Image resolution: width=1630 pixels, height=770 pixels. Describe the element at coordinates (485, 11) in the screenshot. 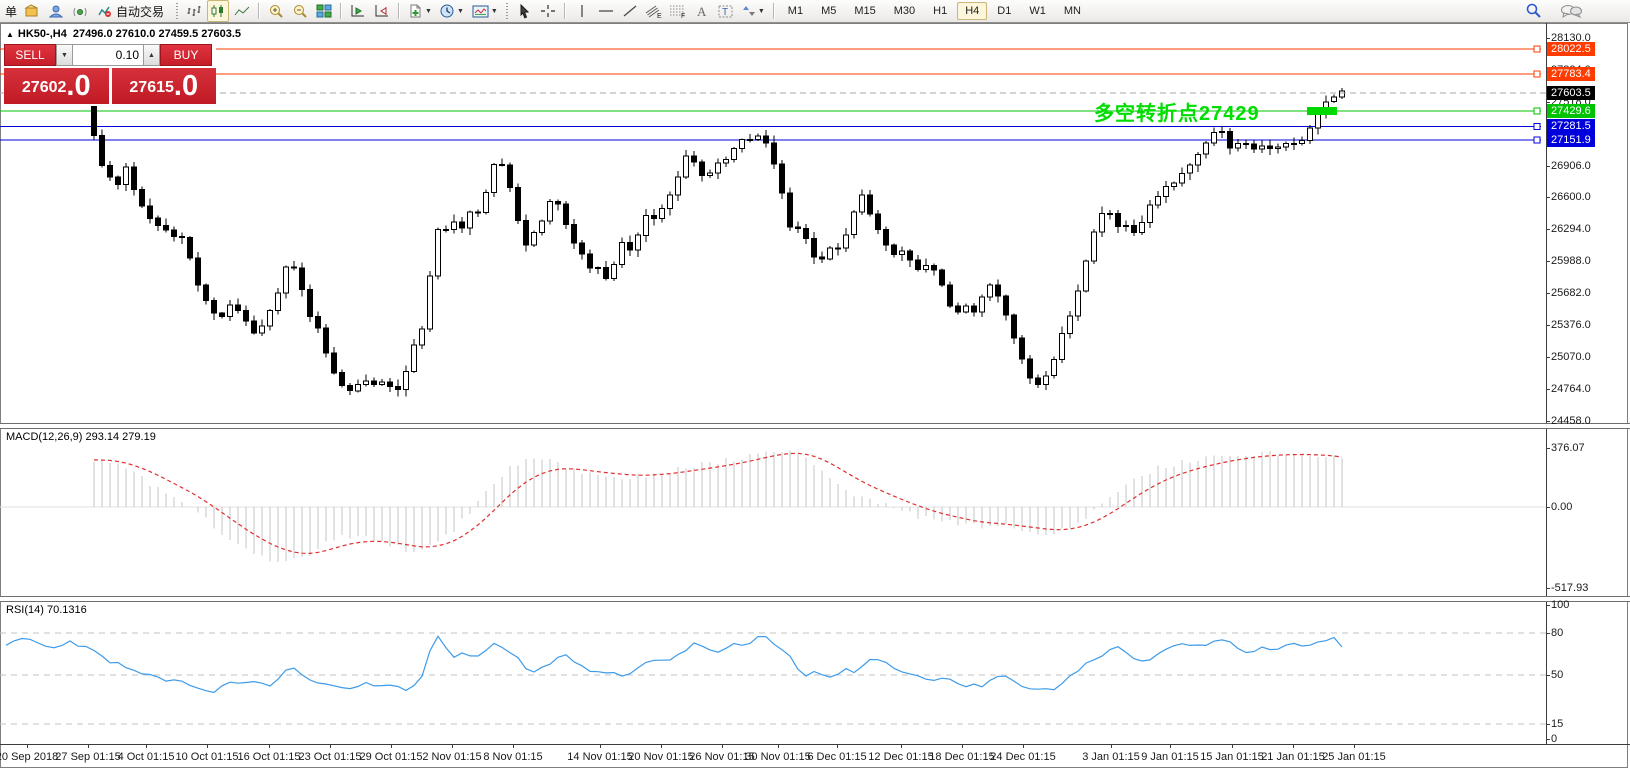

I see `indicators-icon: ▼` at that location.